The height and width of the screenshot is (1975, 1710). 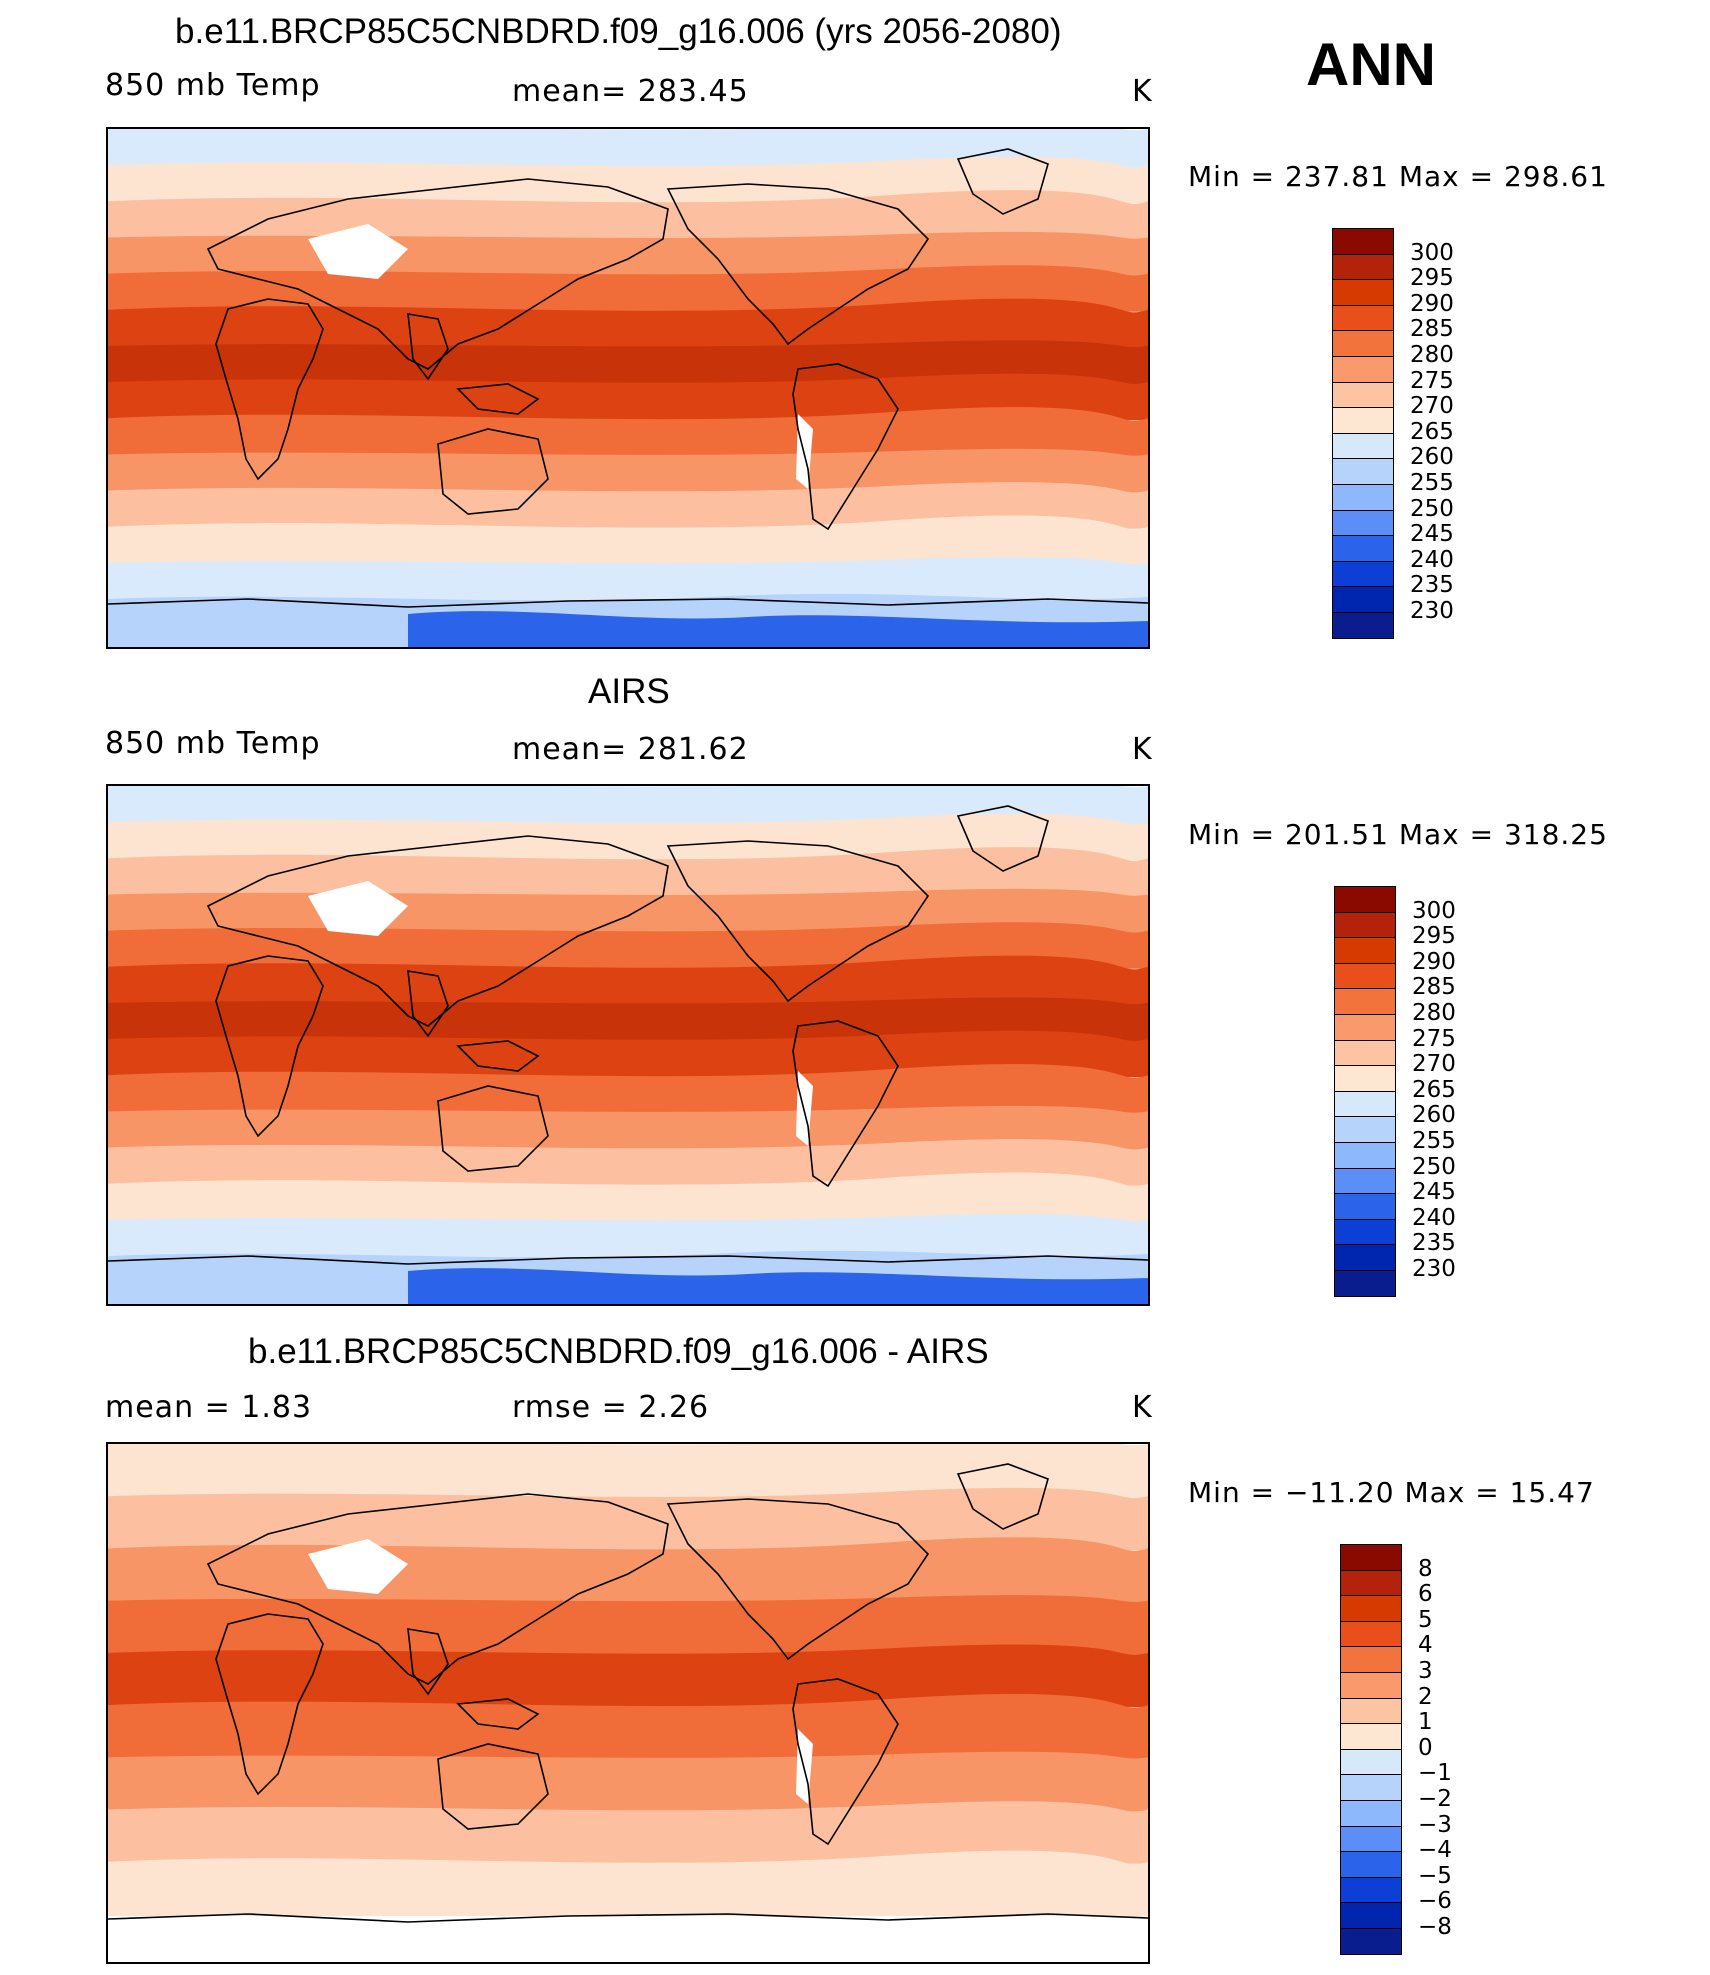 I want to click on colorbar-label: 280, so click(x=1434, y=1013).